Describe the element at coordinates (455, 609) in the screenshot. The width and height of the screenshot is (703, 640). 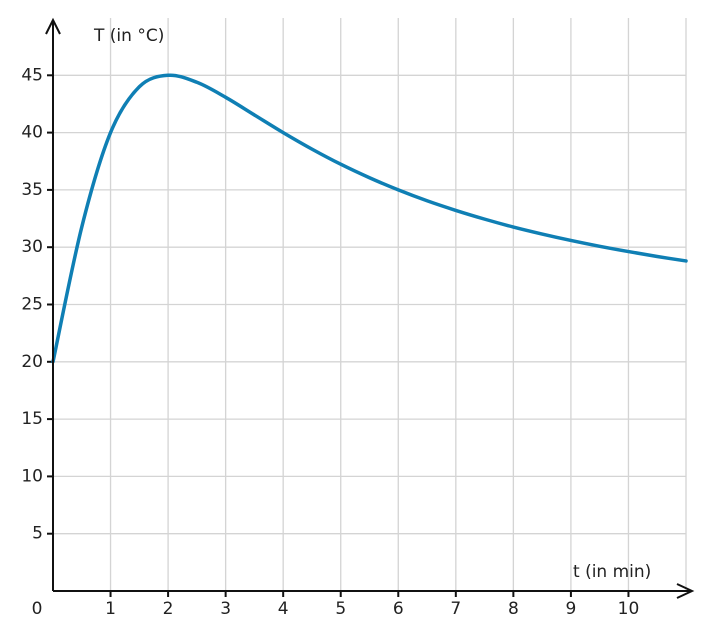
I see `x-tick-label: 7` at that location.